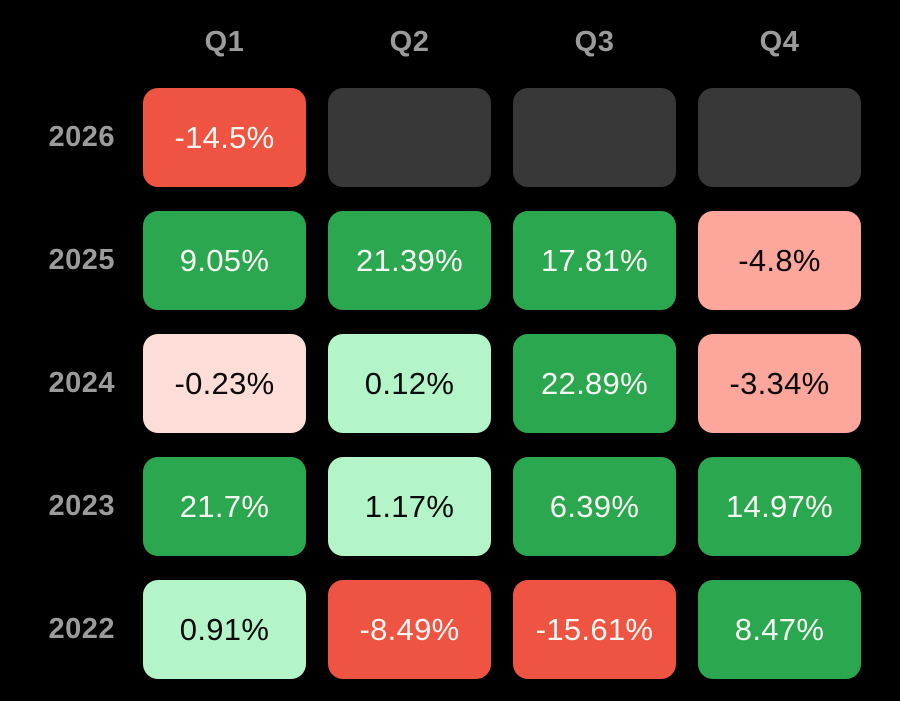  Describe the element at coordinates (594, 506) in the screenshot. I see `cell-2023-q3: 6.39%` at that location.